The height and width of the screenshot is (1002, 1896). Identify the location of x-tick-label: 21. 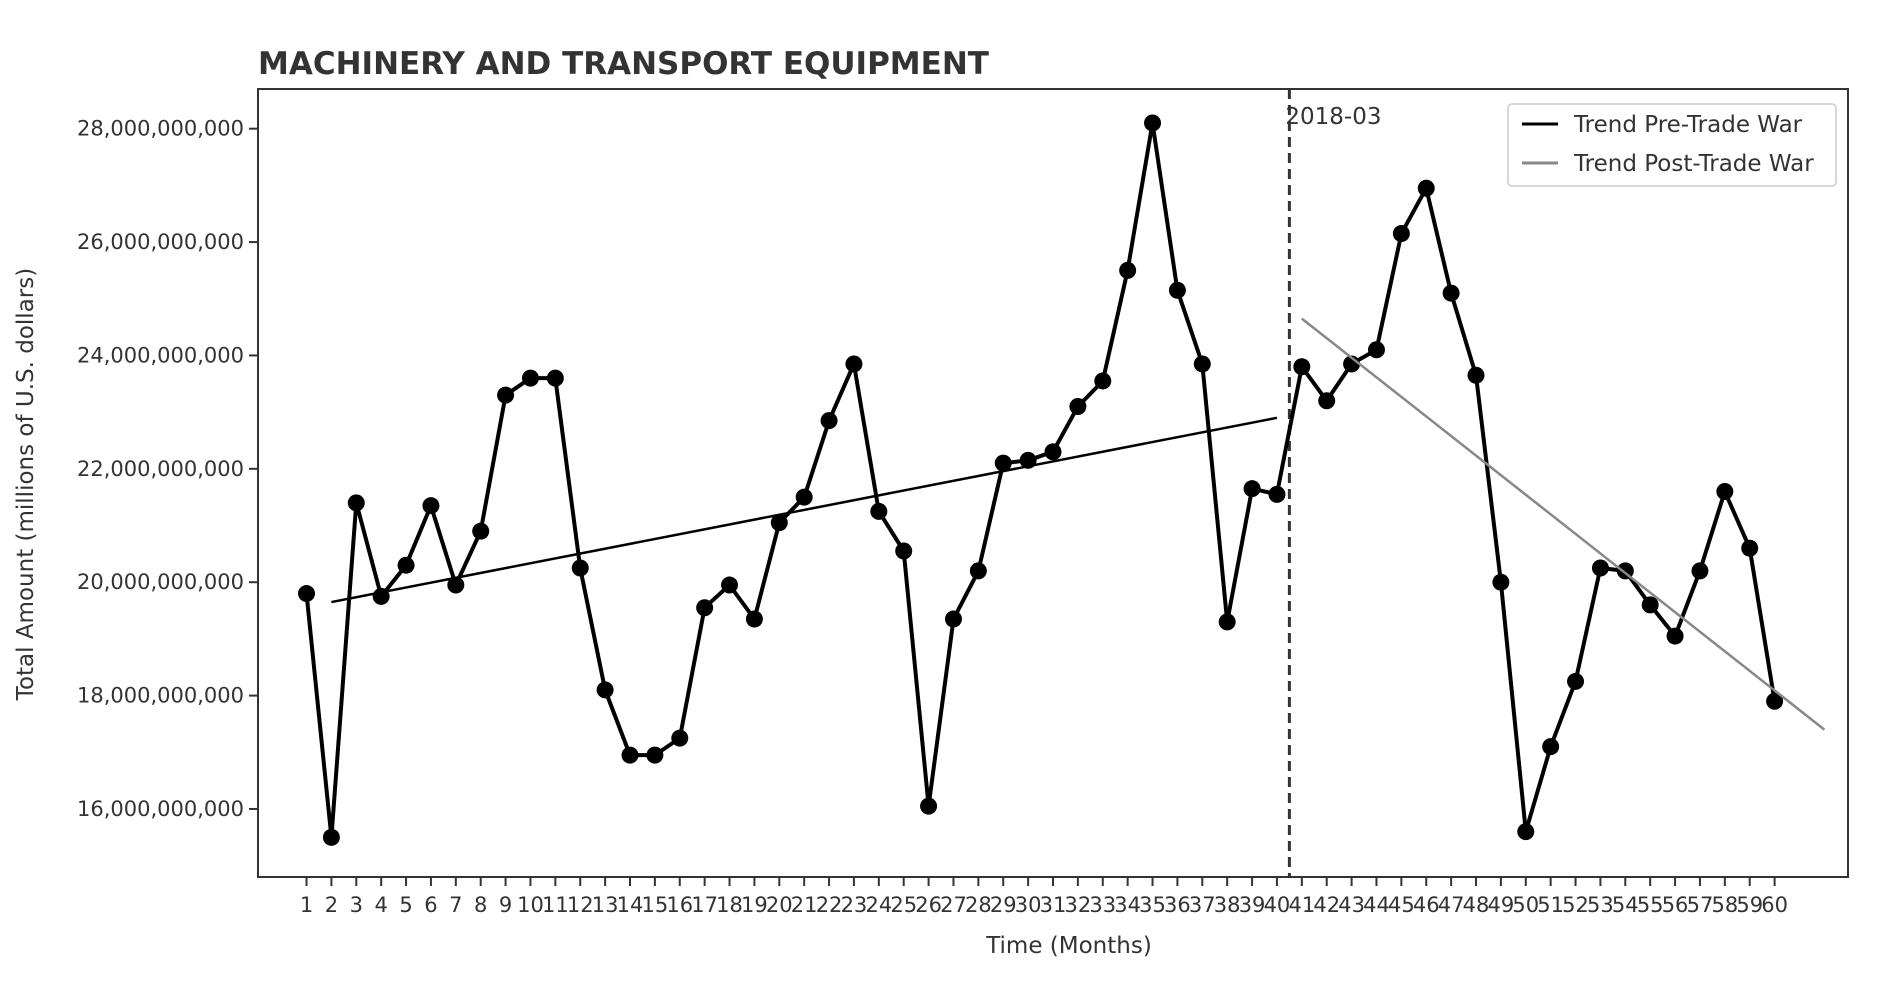
(804, 905).